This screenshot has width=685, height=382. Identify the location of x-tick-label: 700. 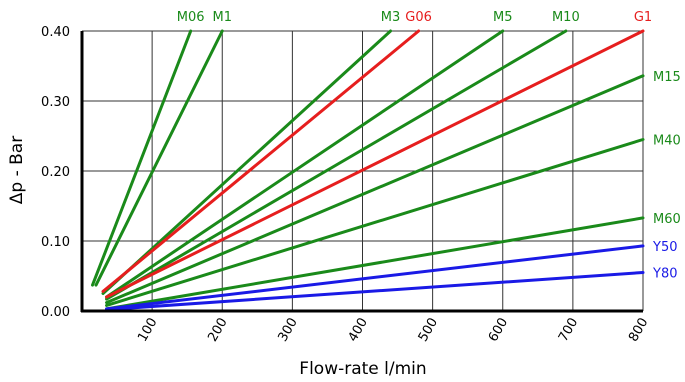
(568, 330).